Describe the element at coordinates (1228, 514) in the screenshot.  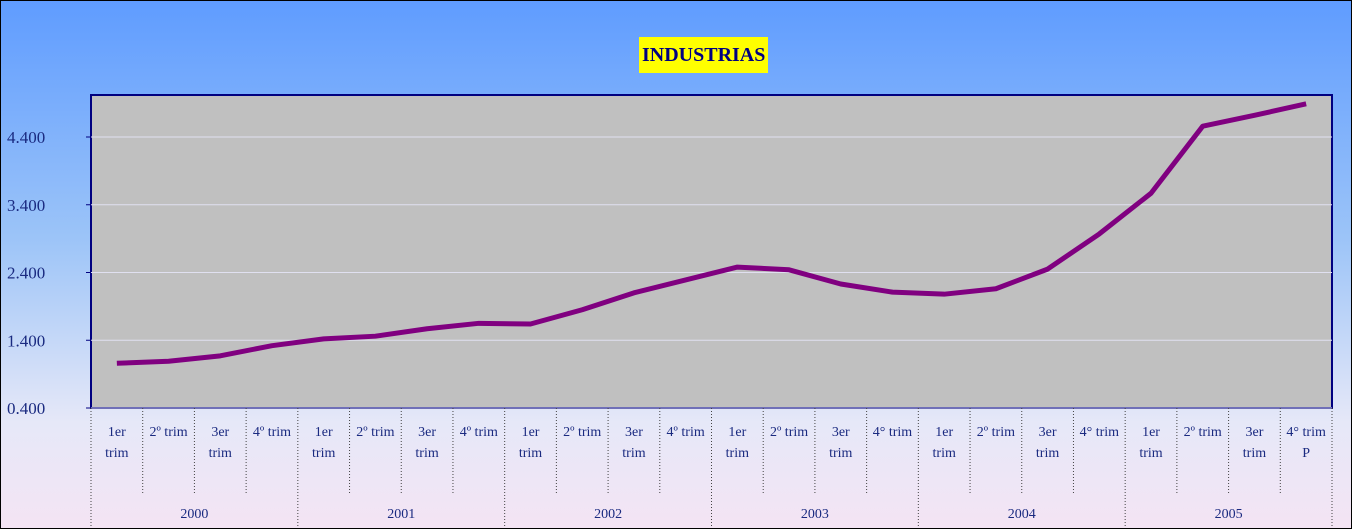
I see `group-label: 2005` at that location.